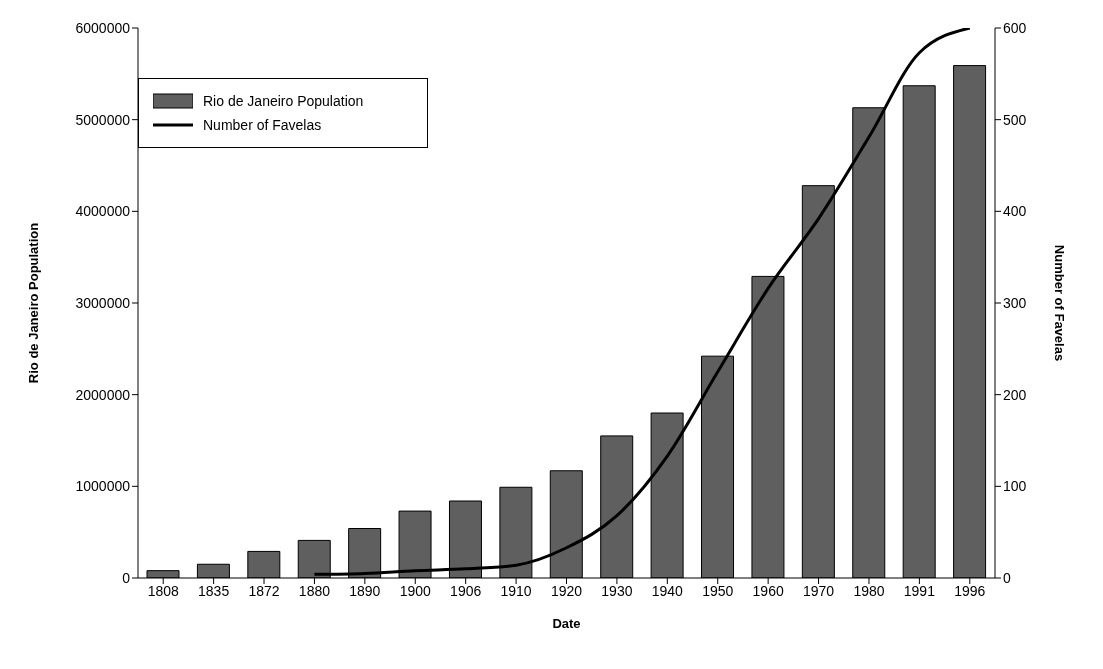  What do you see at coordinates (818, 590) in the screenshot?
I see `x-tick-label: 1970` at bounding box center [818, 590].